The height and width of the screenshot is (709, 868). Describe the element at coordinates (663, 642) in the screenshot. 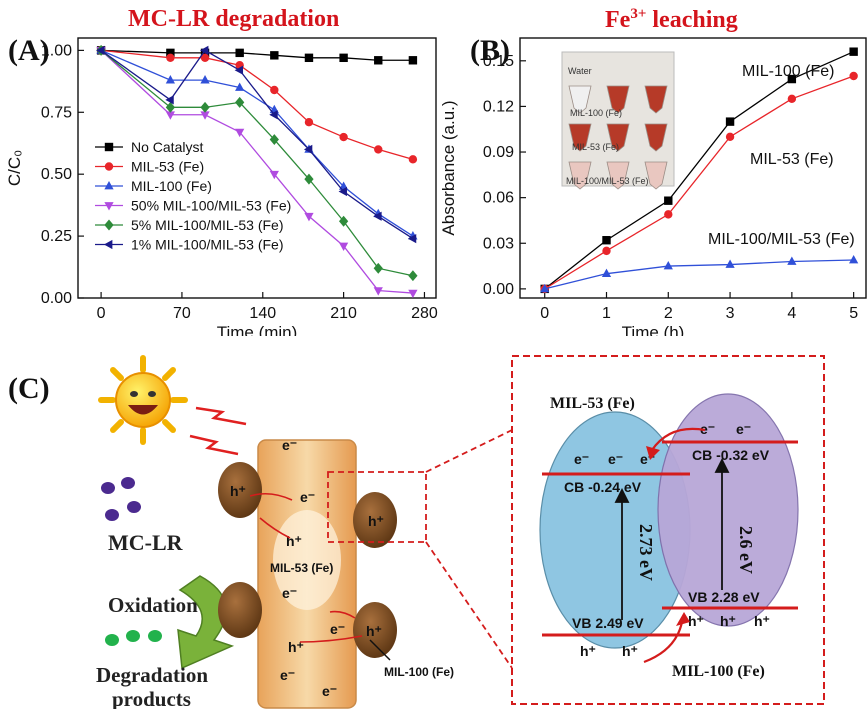

I see `hole-transfer-arrow` at that location.